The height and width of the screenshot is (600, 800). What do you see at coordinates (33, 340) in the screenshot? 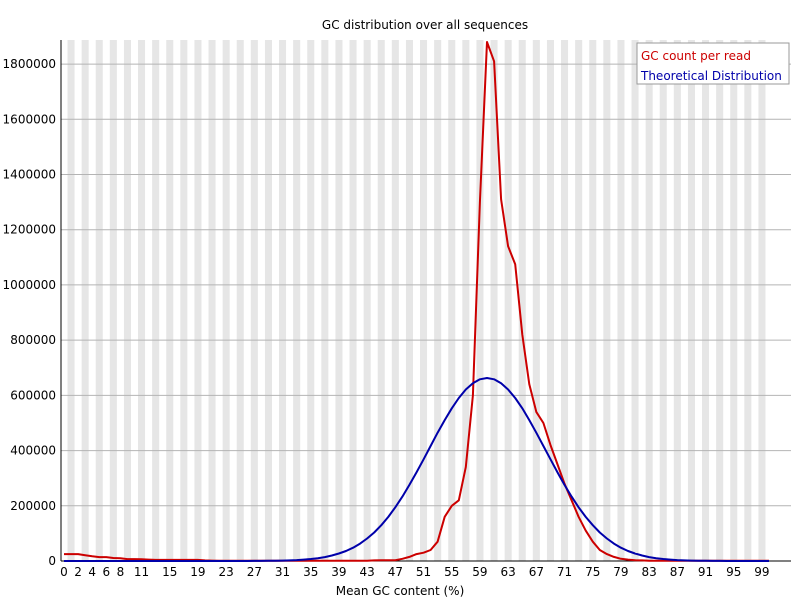
I see `y-tick-label: 800000` at bounding box center [33, 340].